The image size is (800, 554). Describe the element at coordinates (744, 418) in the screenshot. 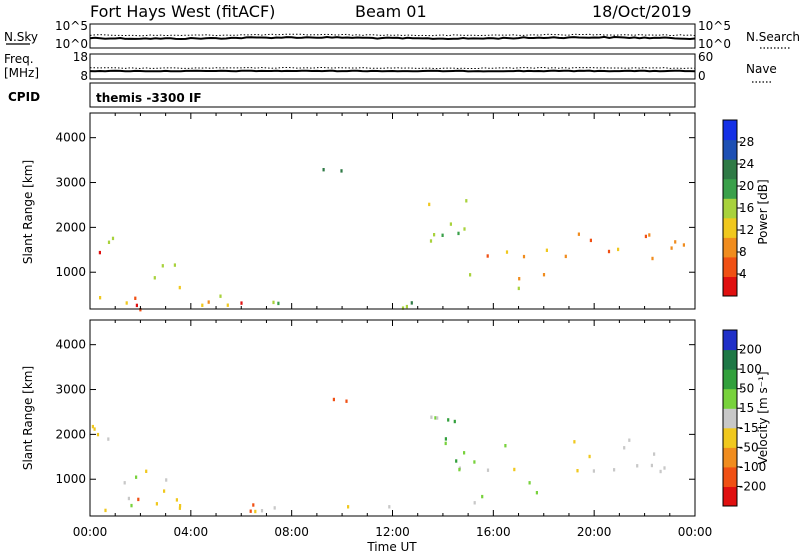

I see `velocity-colorbar: 200 100 50 15 -15 -50 -100 -200` at that location.